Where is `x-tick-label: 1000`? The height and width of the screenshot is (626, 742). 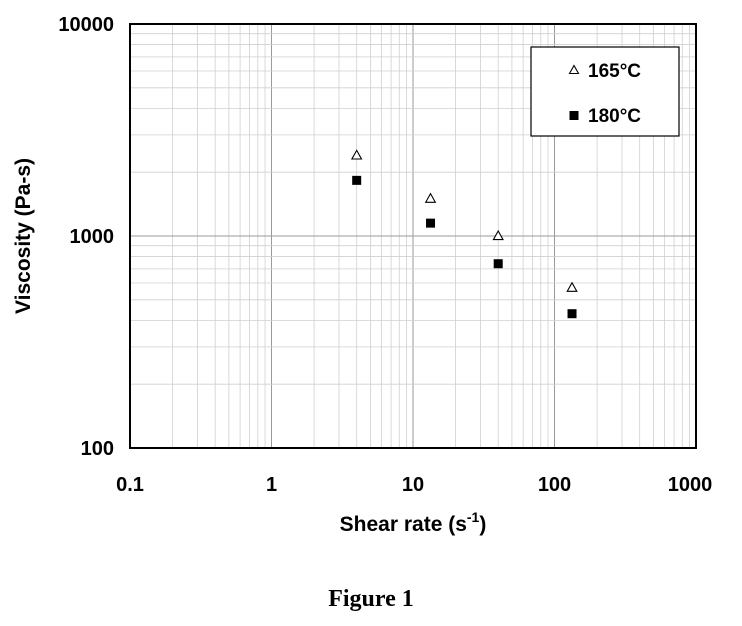 x-tick-label: 1000 is located at coordinates (690, 485).